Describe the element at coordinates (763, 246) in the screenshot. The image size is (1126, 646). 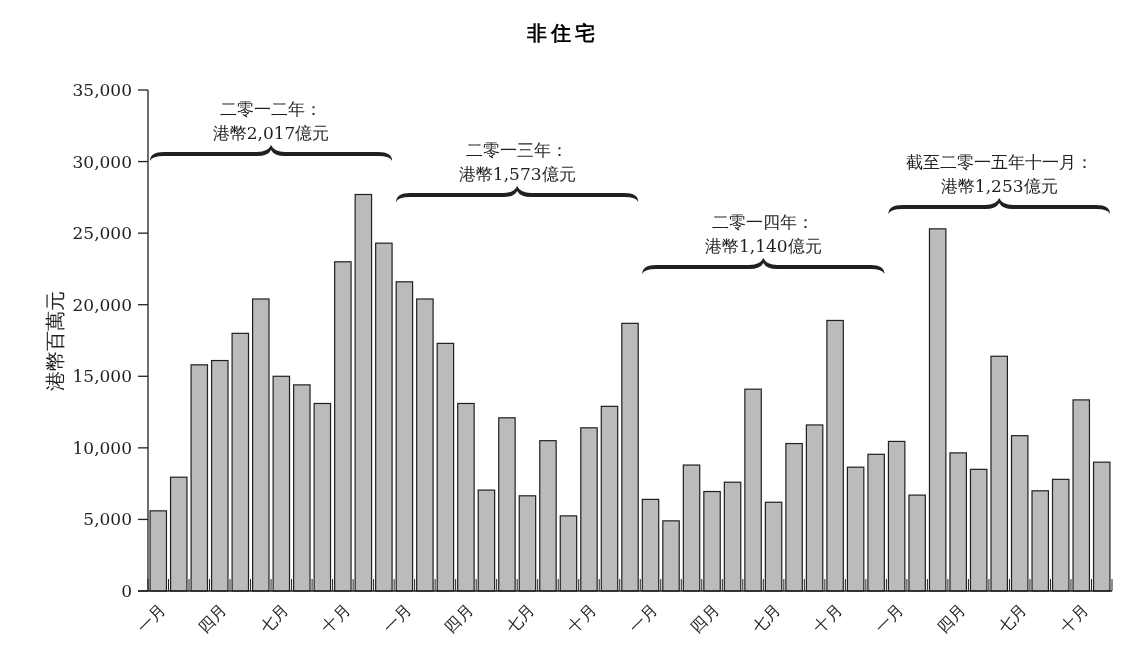
I see `annotation: 港幣1,140億元` at that location.